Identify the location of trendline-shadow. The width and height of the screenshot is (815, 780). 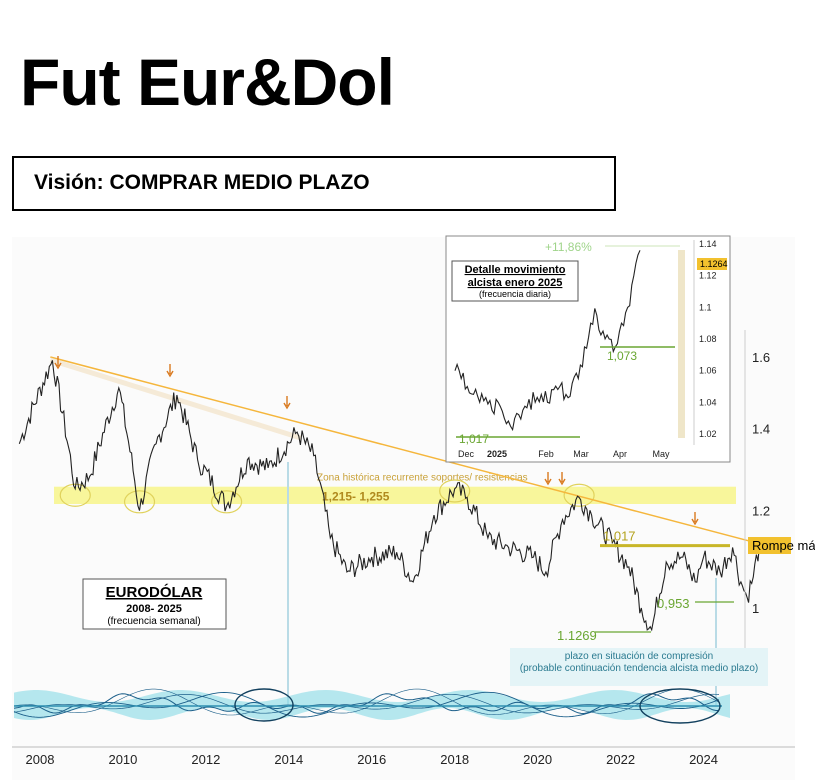
(176, 399).